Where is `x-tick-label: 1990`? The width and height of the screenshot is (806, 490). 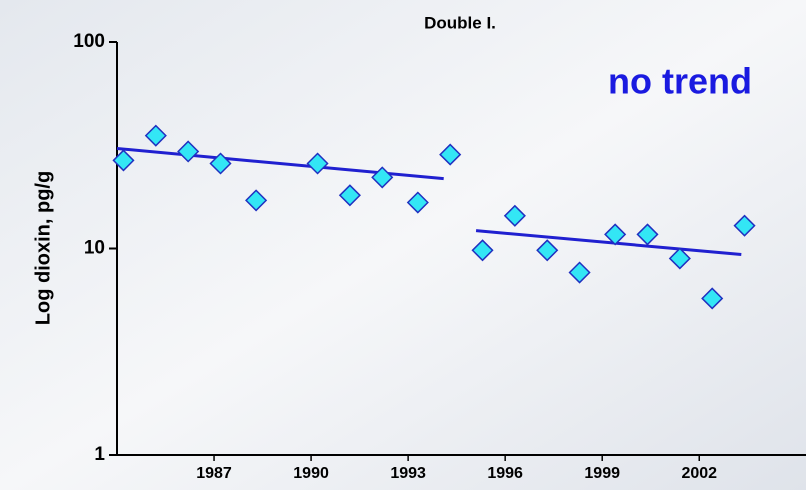 x-tick-label: 1990 is located at coordinates (311, 473).